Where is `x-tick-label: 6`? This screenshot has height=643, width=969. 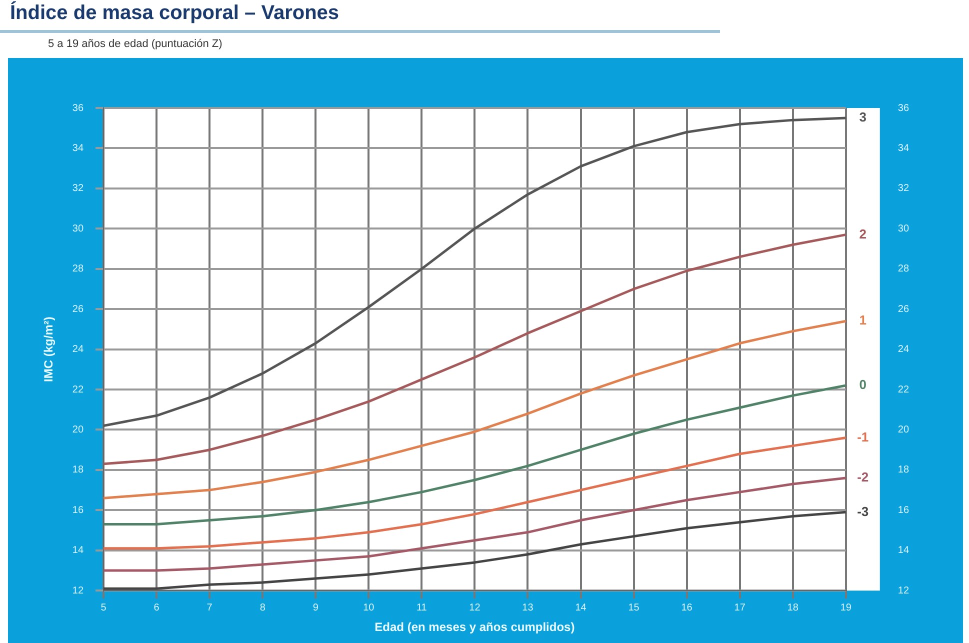
x-tick-label: 6 is located at coordinates (157, 608).